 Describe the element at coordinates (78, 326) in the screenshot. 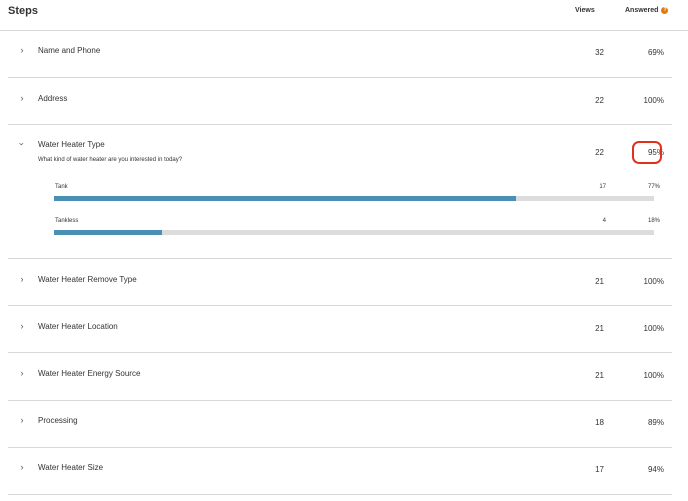

I see `step-name: Water Heater Location` at that location.